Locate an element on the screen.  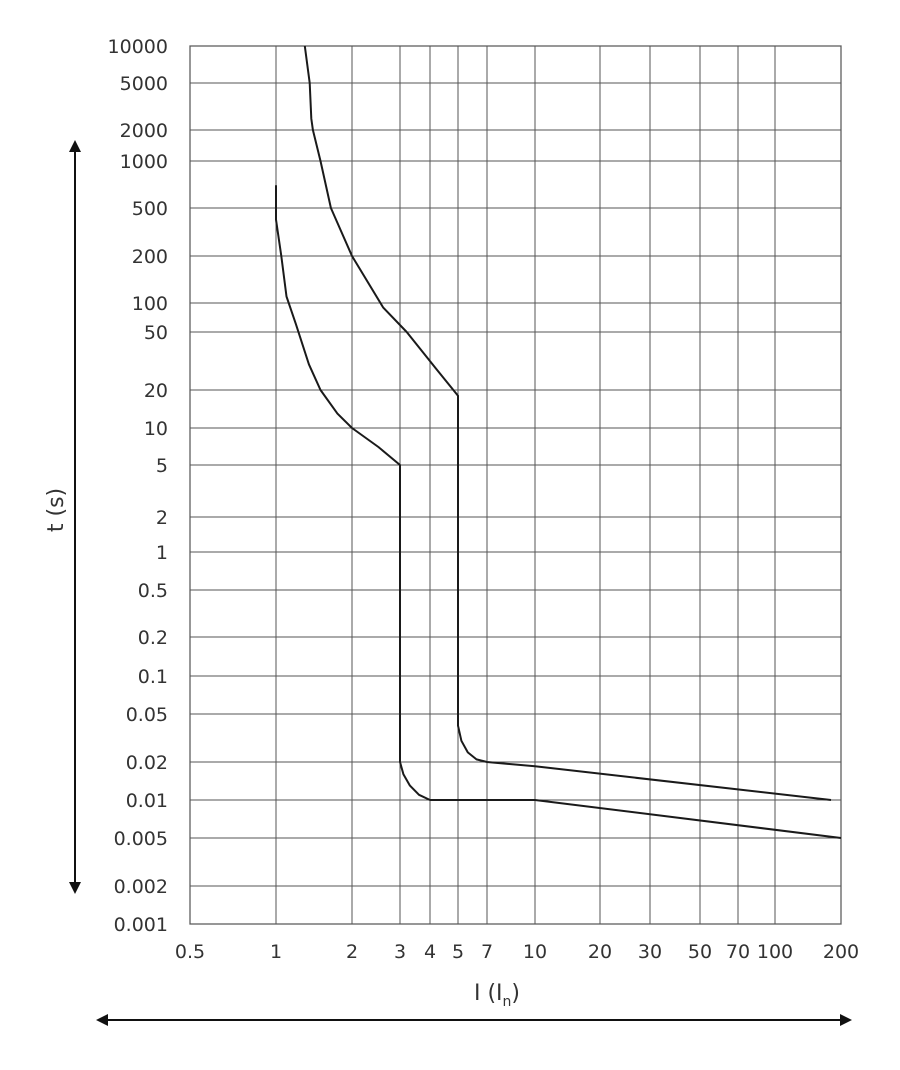
y-tick-label: 20 is located at coordinates (156, 391).